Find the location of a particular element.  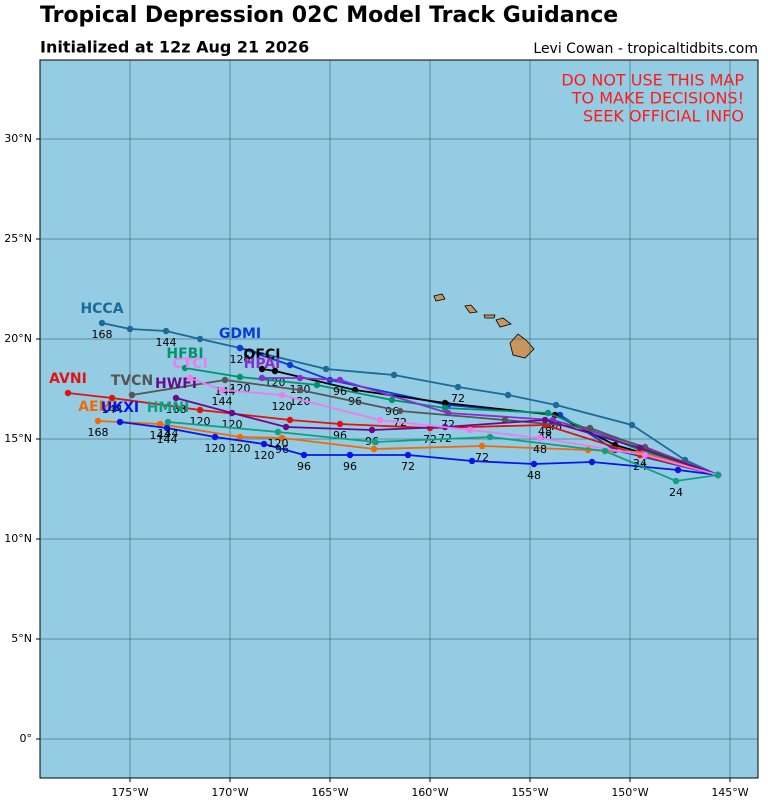

y-tick-label: 0° is located at coordinates (26, 738).